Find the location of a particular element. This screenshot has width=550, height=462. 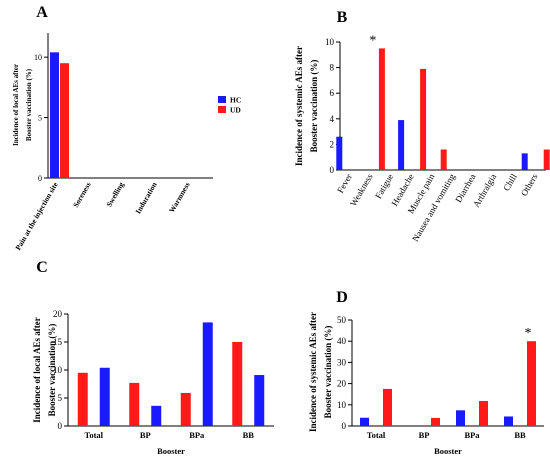

bar-UD-muscle-pain is located at coordinates (443, 159).